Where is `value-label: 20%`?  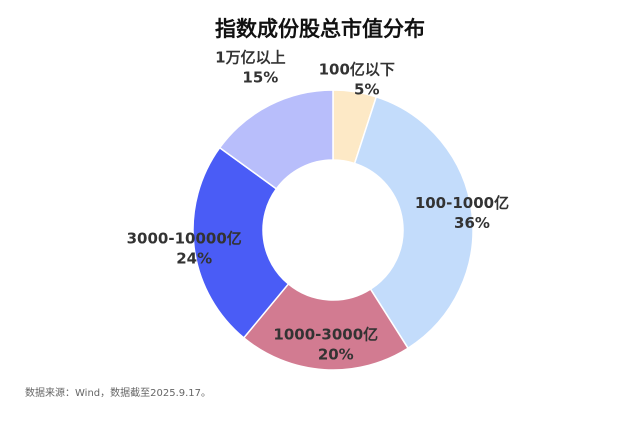
value-label: 20% is located at coordinates (336, 354).